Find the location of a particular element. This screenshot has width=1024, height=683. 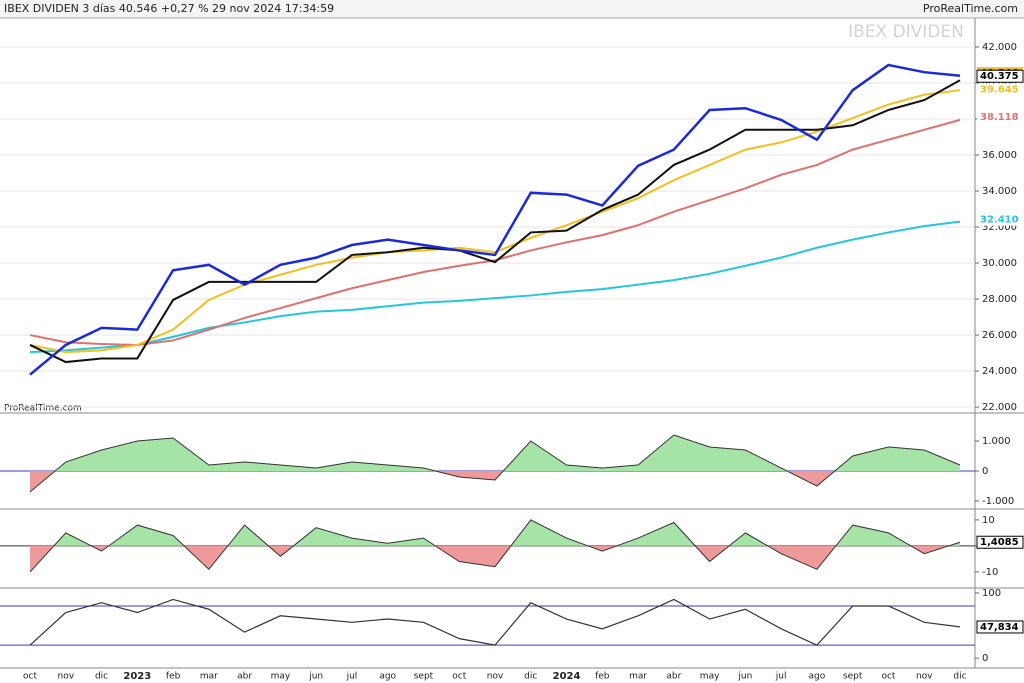

y-tick-label: 30.000 is located at coordinates (999, 263).